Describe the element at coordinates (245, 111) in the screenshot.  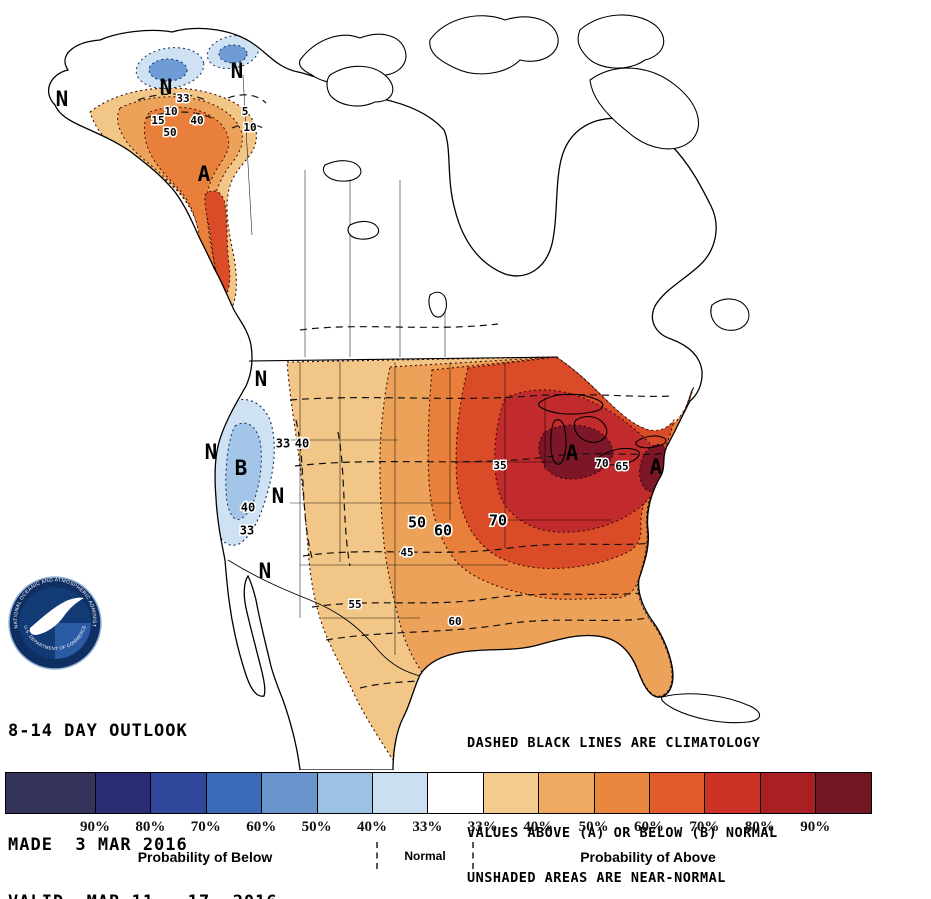
I see `map-contour-label: 5` at that location.